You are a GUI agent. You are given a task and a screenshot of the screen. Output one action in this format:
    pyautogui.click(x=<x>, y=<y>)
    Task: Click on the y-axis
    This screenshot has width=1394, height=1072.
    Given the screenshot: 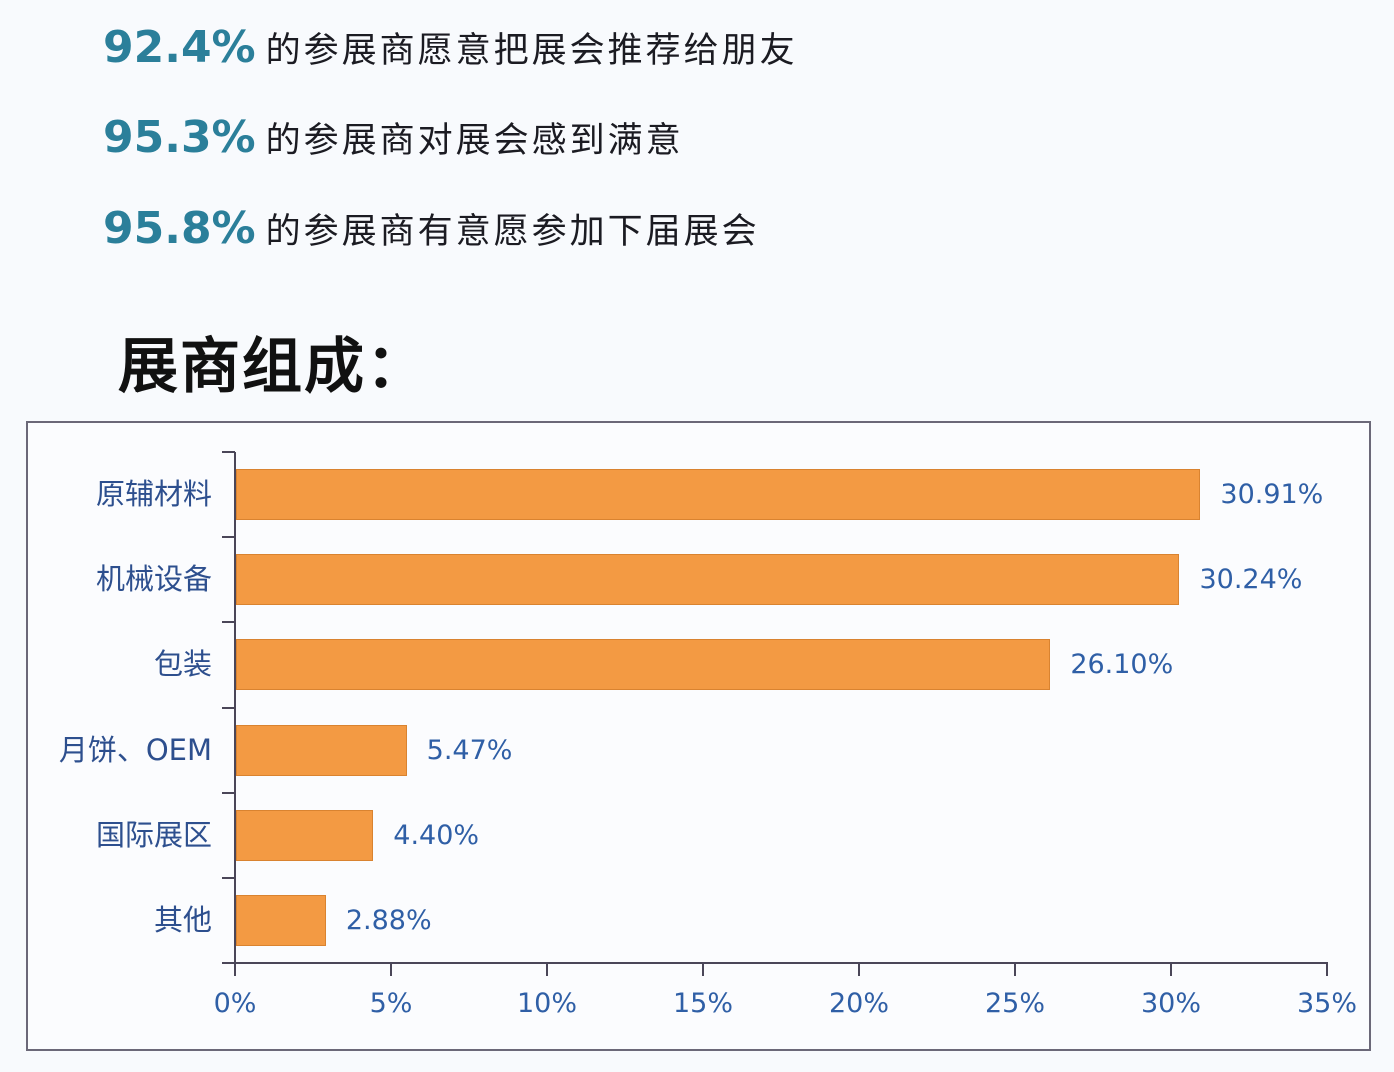 What is the action you would take?
    pyautogui.click(x=235, y=708)
    